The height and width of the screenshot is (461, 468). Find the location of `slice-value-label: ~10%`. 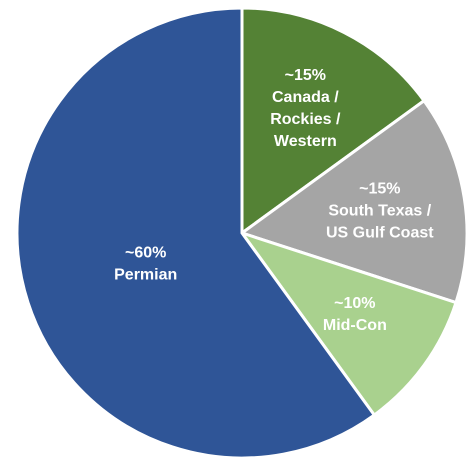

slice-value-label: ~10% is located at coordinates (354, 303).